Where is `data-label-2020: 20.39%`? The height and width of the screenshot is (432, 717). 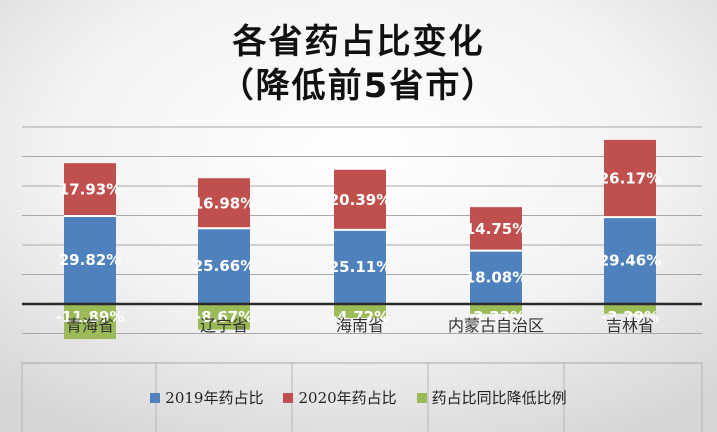
data-label-2020: 20.39% is located at coordinates (360, 200).